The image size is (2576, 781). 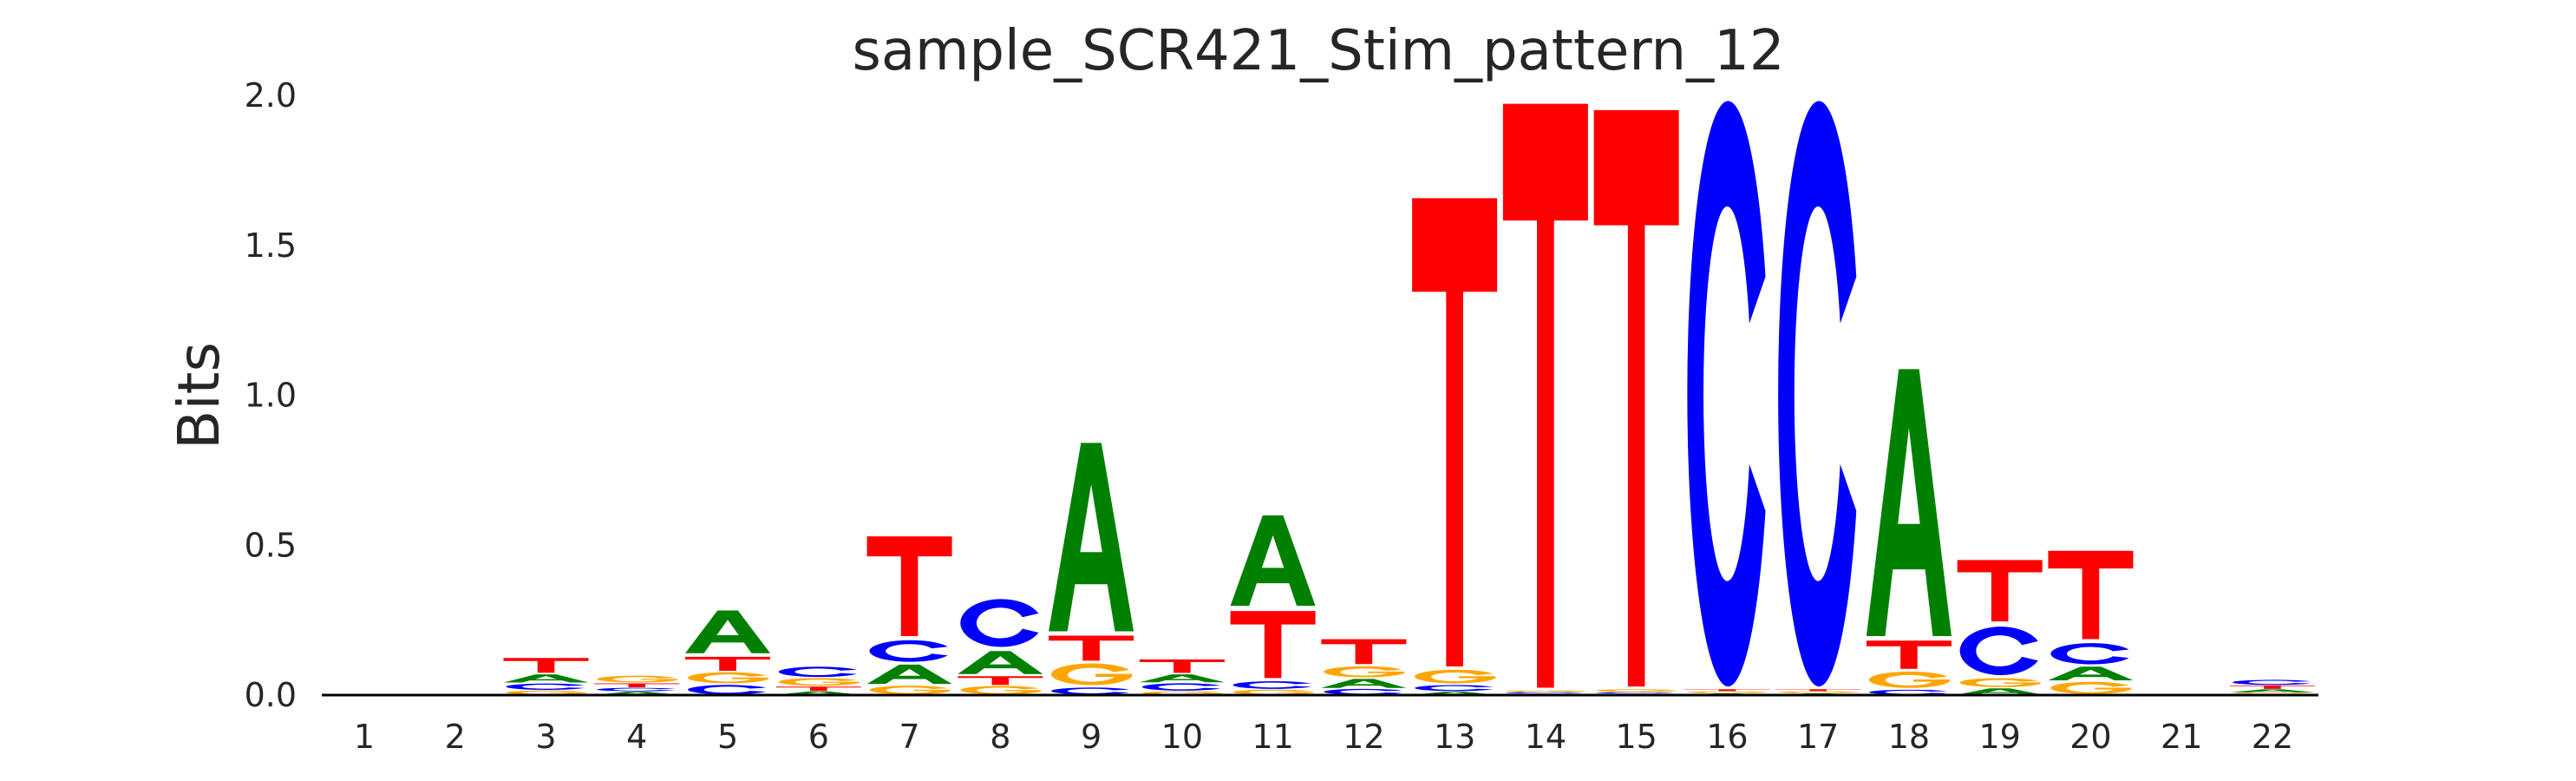 I want to click on y-tick-label: 1.5, so click(x=271, y=245).